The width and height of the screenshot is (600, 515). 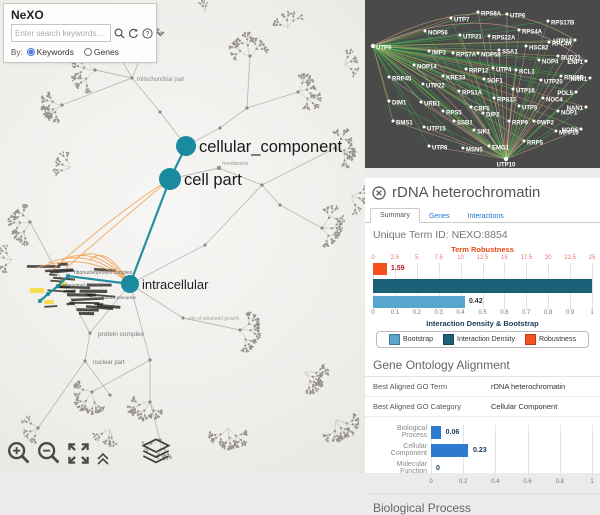 What do you see at coordinates (482, 286) in the screenshot?
I see `bar-interaction-density` at bounding box center [482, 286].